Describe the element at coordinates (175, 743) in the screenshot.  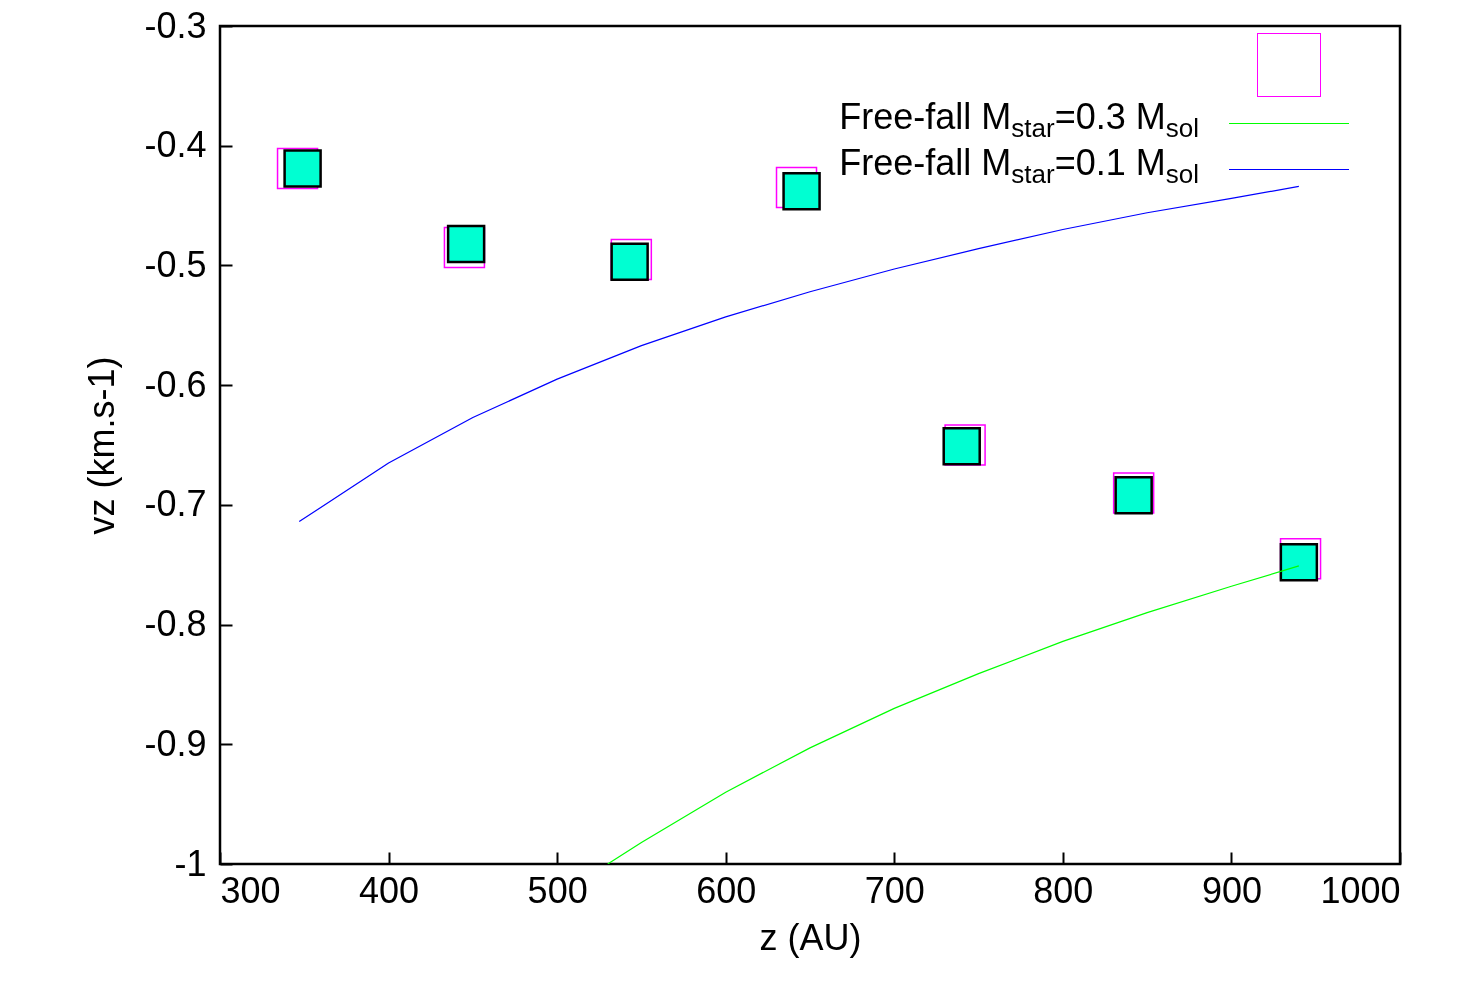
I see `y-tick-label: -0.9` at that location.